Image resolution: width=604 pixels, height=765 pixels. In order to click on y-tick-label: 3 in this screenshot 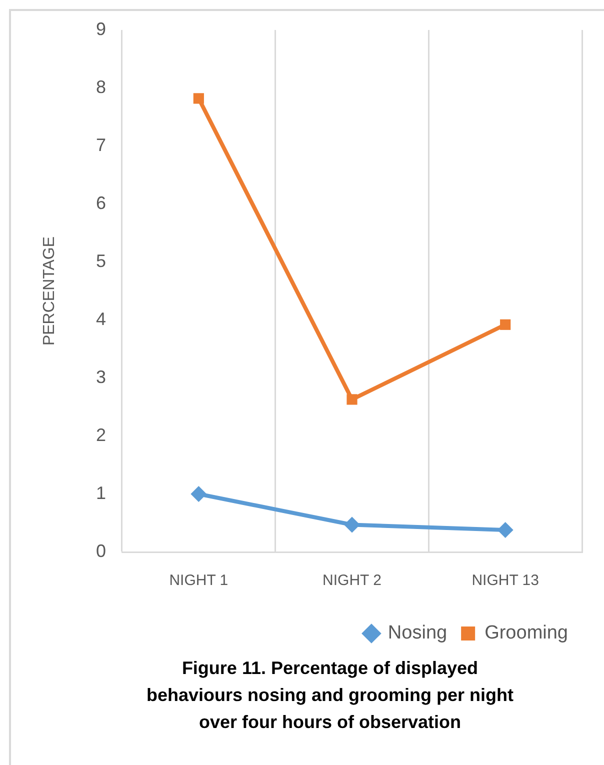, I will do `click(101, 376)`.